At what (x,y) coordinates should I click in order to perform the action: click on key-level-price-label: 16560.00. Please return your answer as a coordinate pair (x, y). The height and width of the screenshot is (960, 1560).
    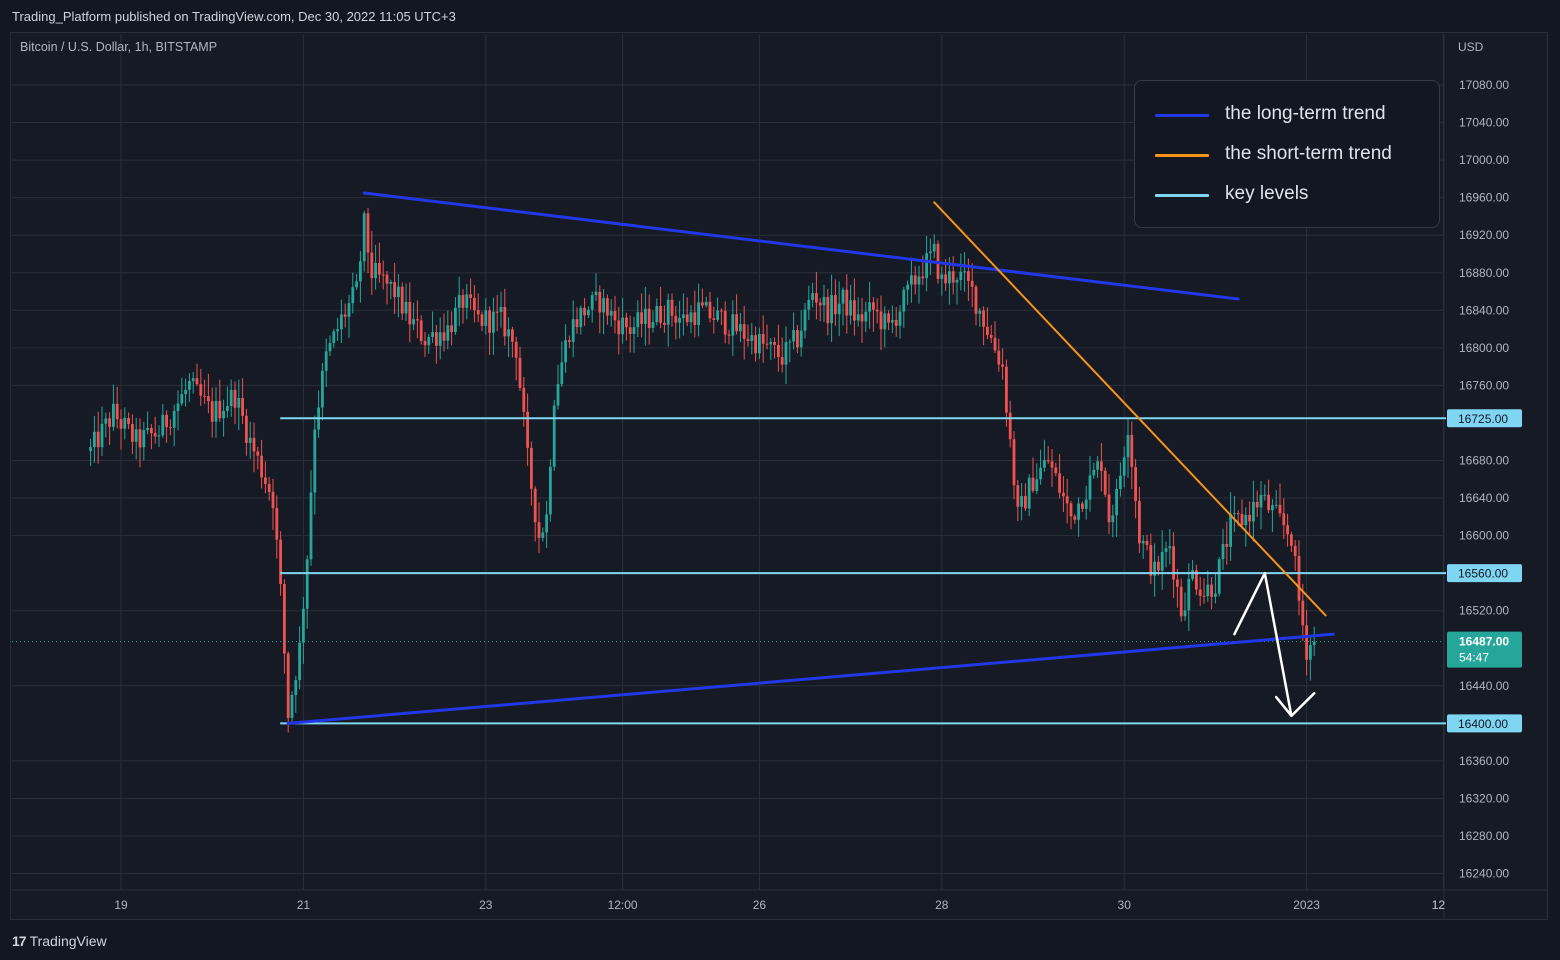
    Looking at the image, I should click on (1483, 574).